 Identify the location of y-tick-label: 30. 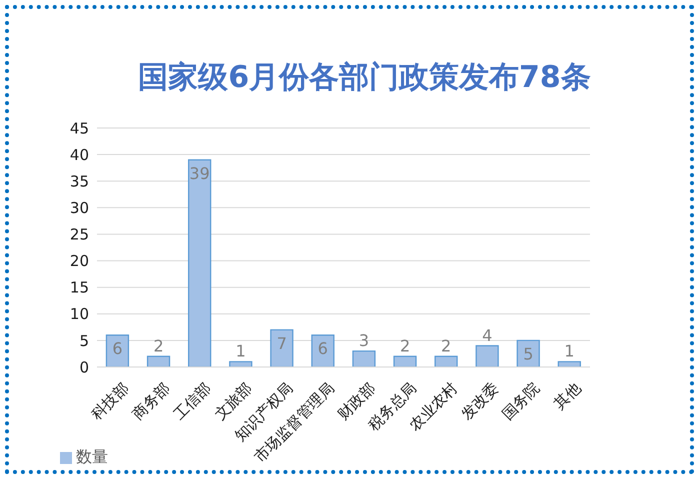
(79, 207).